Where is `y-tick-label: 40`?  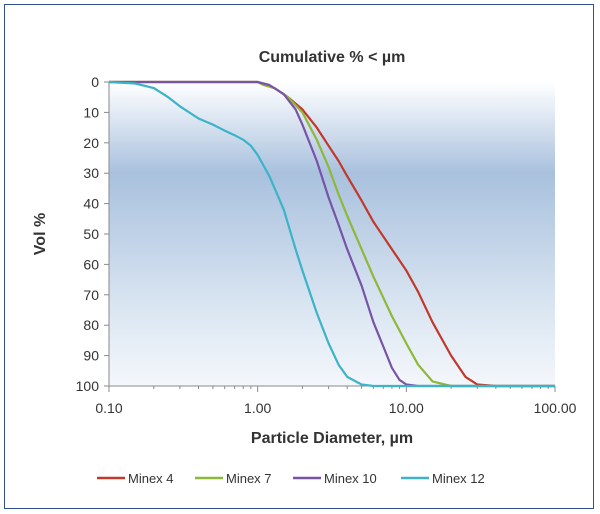 y-tick-label: 40 is located at coordinates (91, 204).